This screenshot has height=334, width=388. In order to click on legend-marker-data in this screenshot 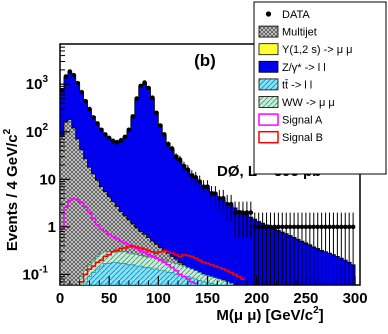, I will do `click(268, 14)`.